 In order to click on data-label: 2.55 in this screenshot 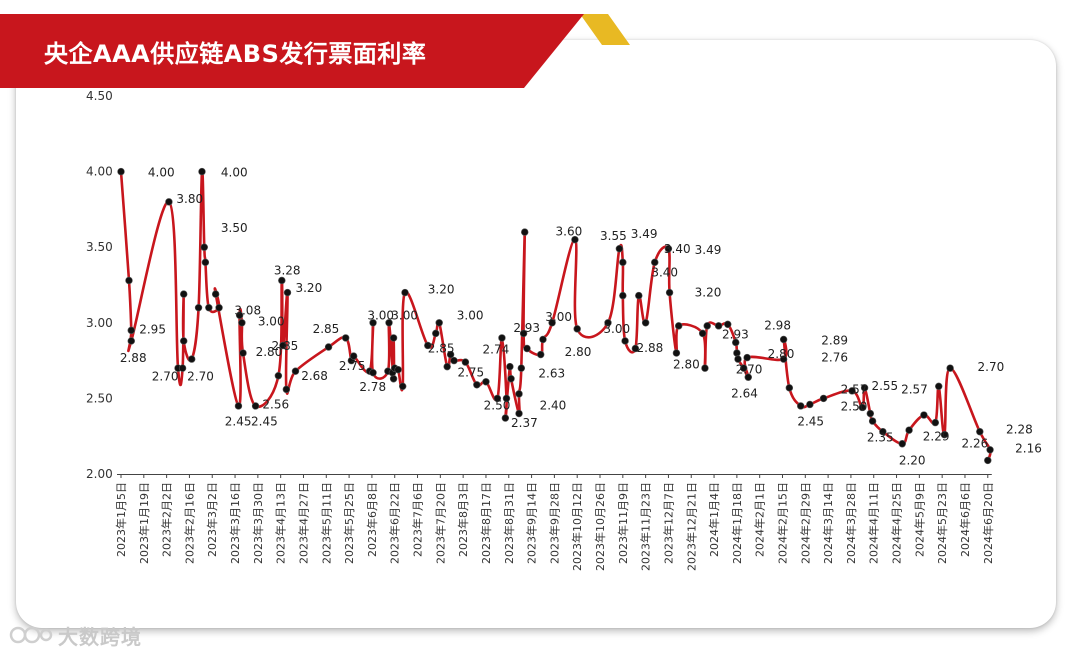, I will do `click(884, 386)`.